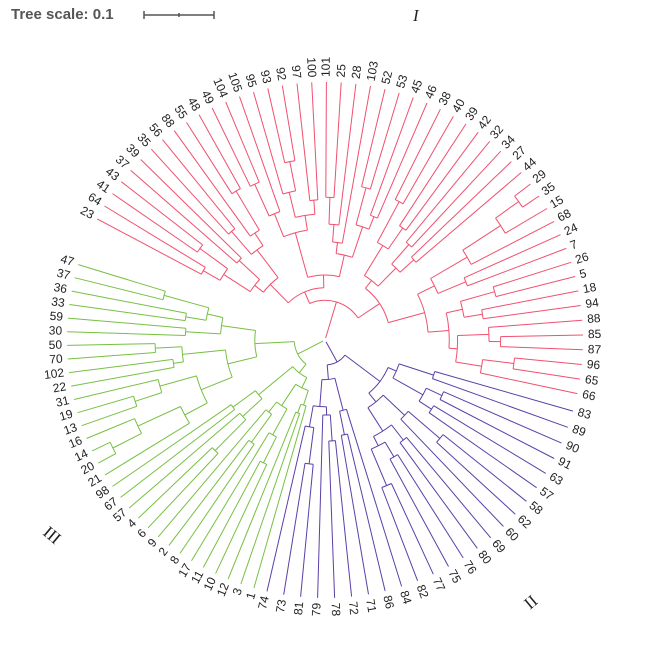  I want to click on leaf-label: 88, so click(594, 318).